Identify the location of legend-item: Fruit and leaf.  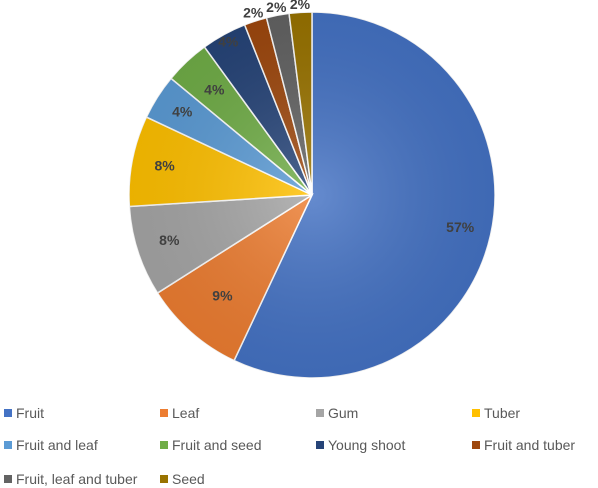
(51, 445).